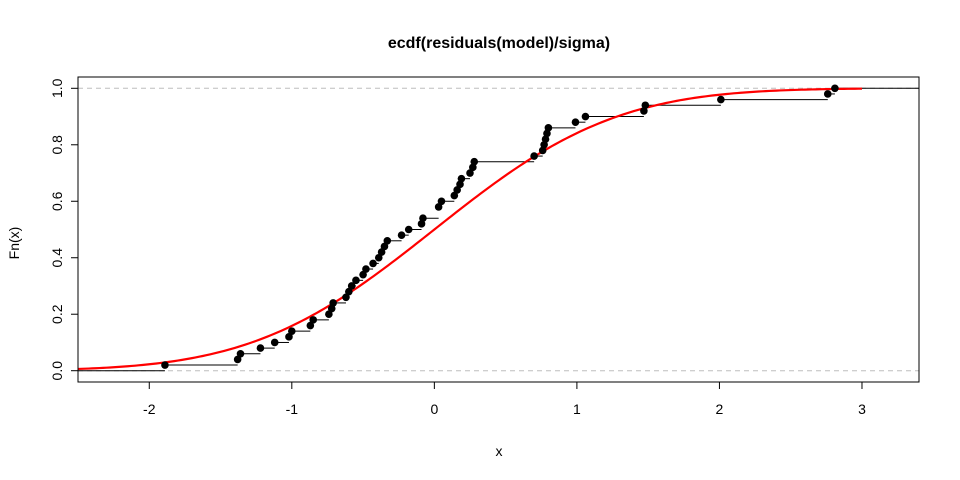 This screenshot has height=480, width=960. I want to click on y-tick-label: 0.4, so click(57, 258).